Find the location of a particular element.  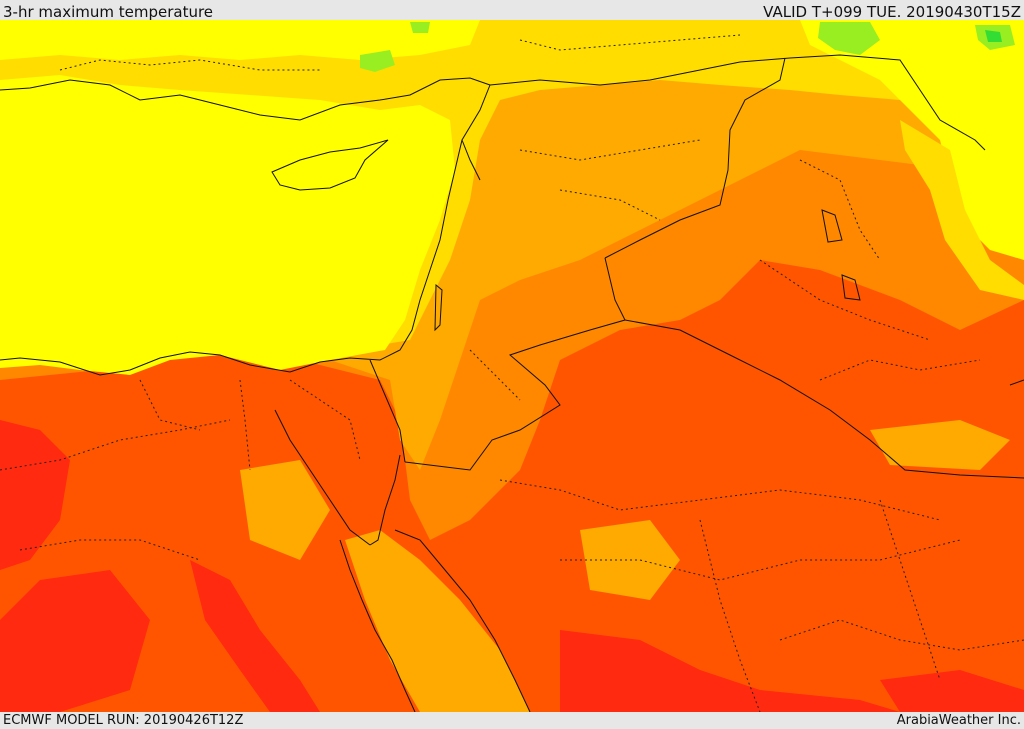

fill-red-egypt-west is located at coordinates (35, 495).